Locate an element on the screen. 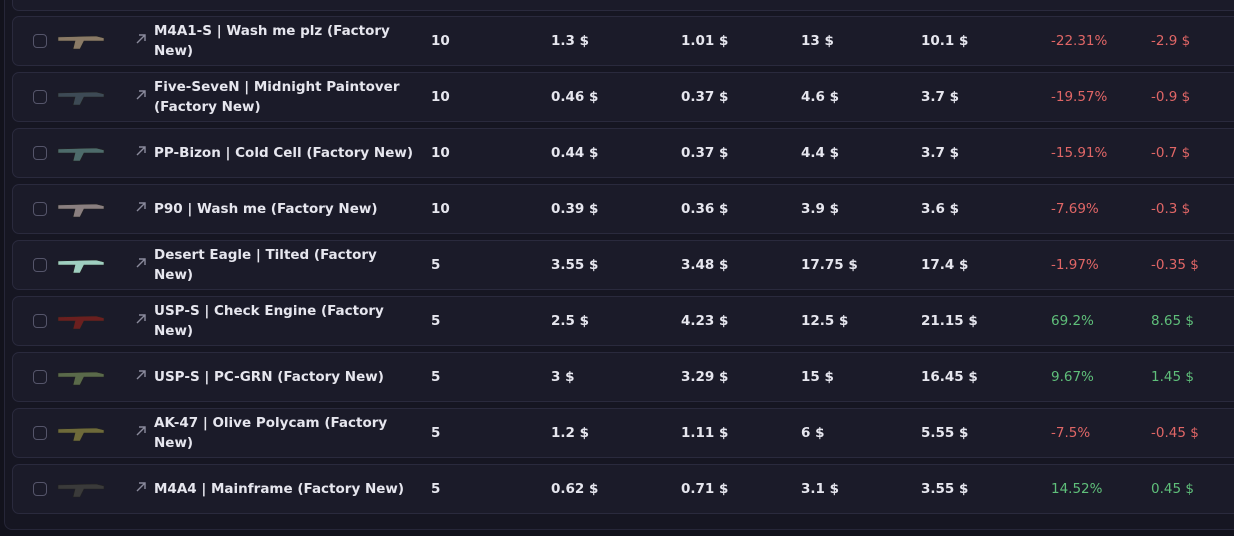 The width and height of the screenshot is (1234, 536). change-pct: 69.2% is located at coordinates (1072, 321).